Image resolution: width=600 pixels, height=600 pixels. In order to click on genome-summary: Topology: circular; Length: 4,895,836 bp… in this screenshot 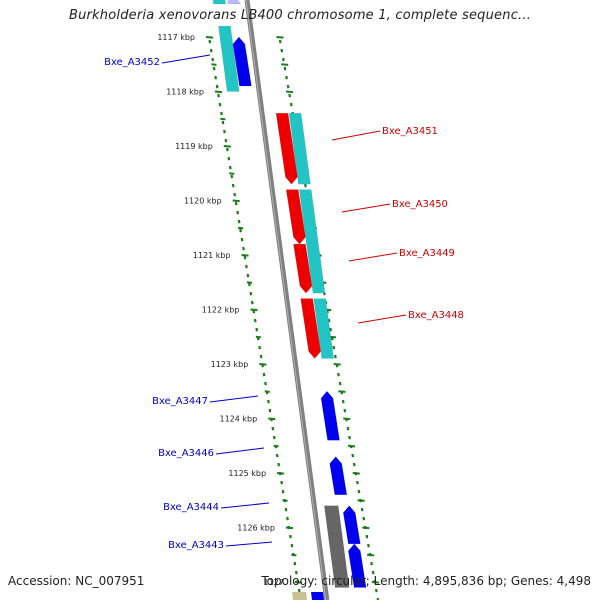, I will do `click(426, 581)`.